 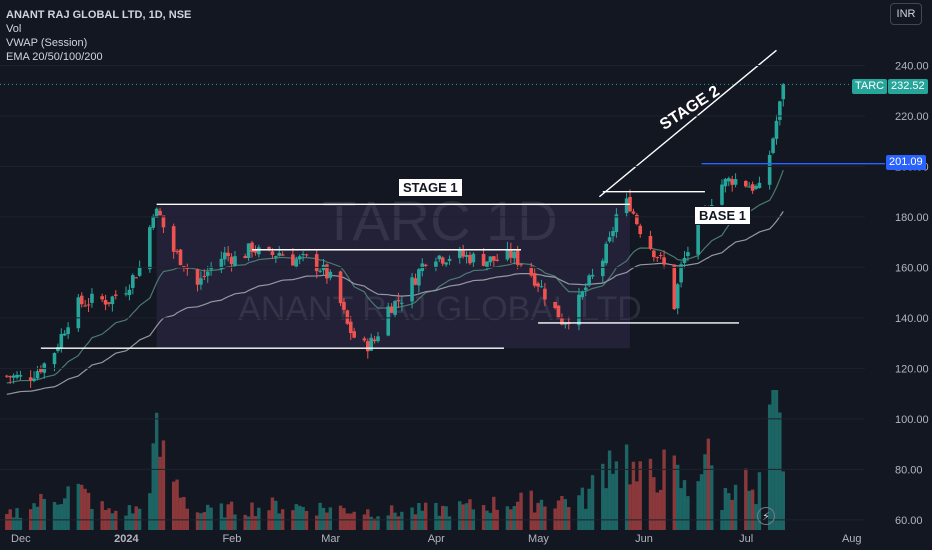 What do you see at coordinates (231, 539) in the screenshot?
I see `x-tick-label: Feb` at bounding box center [231, 539].